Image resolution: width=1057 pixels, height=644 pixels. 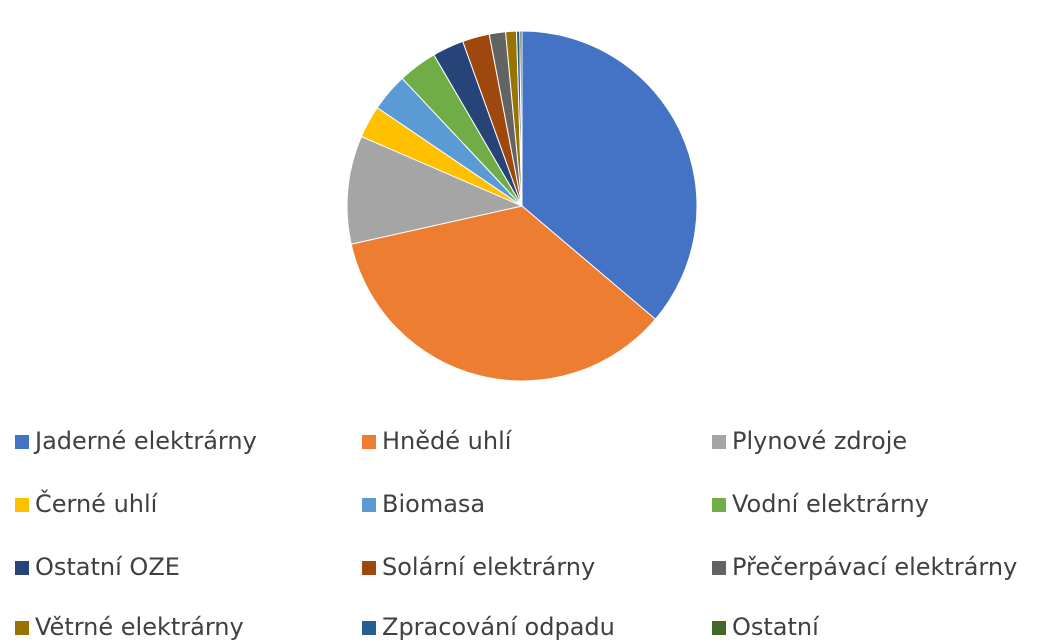 I want to click on legend-label: Solární elektrárny, so click(x=488, y=567).